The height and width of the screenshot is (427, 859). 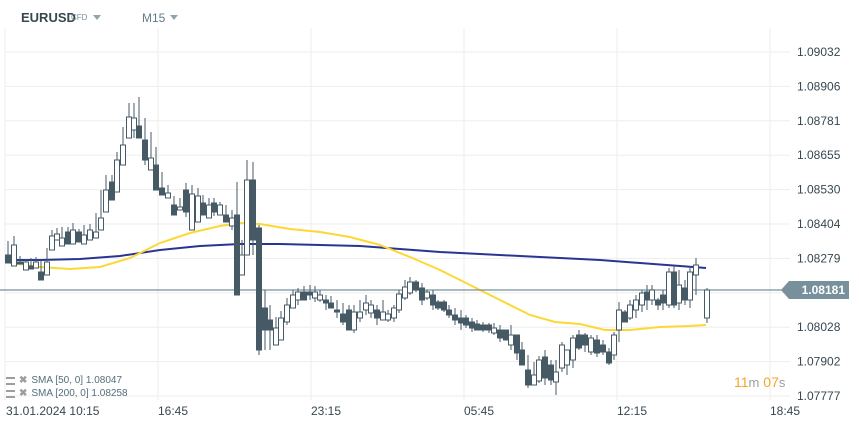 What do you see at coordinates (97, 17) in the screenshot?
I see `symbol-dropdown-icon` at bounding box center [97, 17].